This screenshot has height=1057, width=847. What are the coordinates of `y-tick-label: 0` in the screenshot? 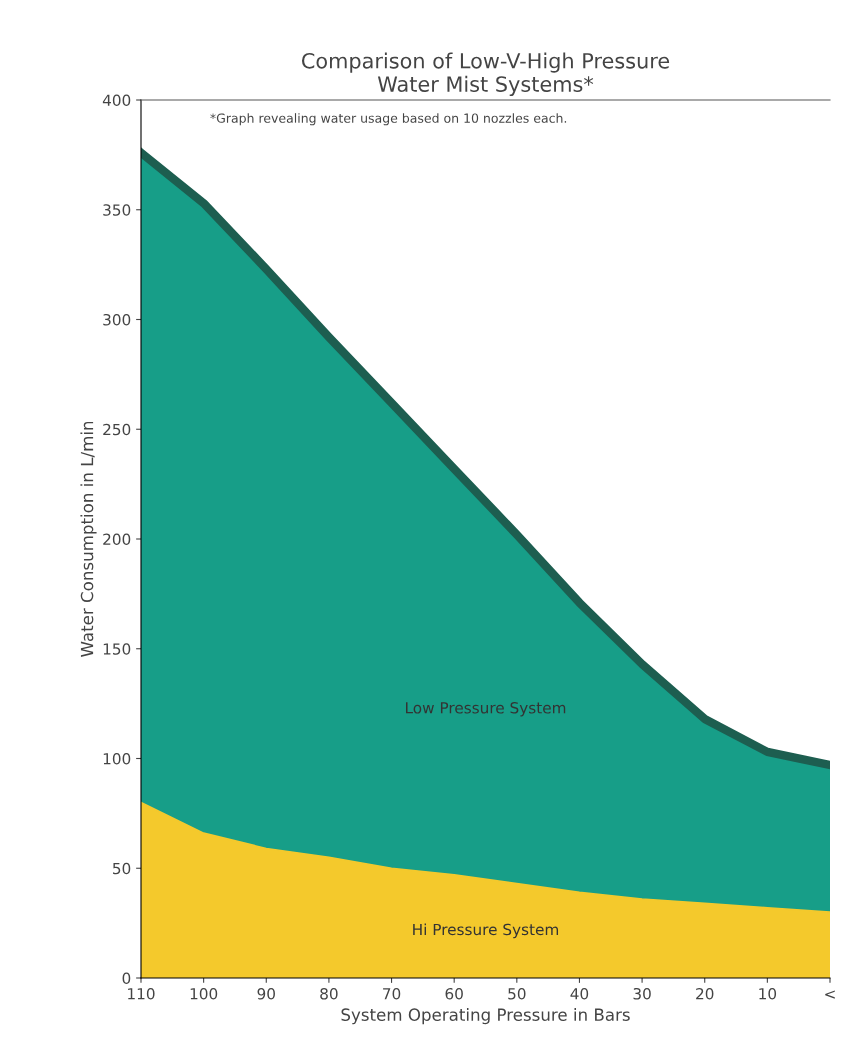 It's located at (126, 978).